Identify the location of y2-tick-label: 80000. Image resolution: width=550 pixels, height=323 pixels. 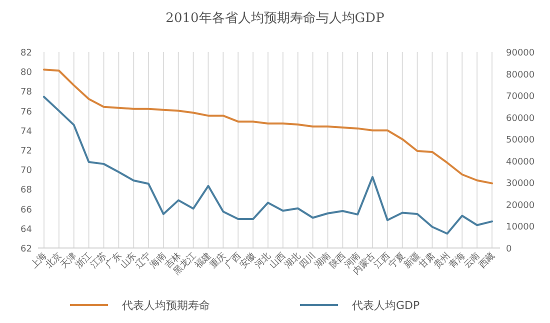
(520, 75).